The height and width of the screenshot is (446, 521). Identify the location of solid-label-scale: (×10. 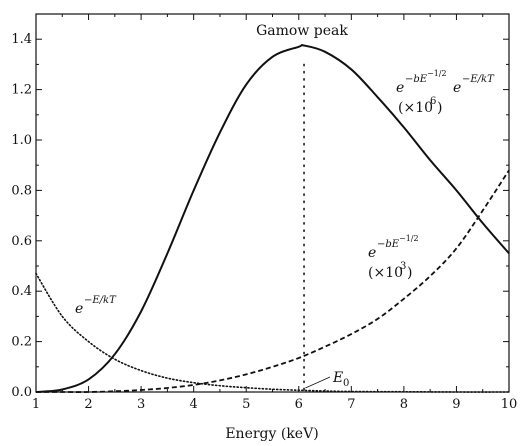
(415, 108).